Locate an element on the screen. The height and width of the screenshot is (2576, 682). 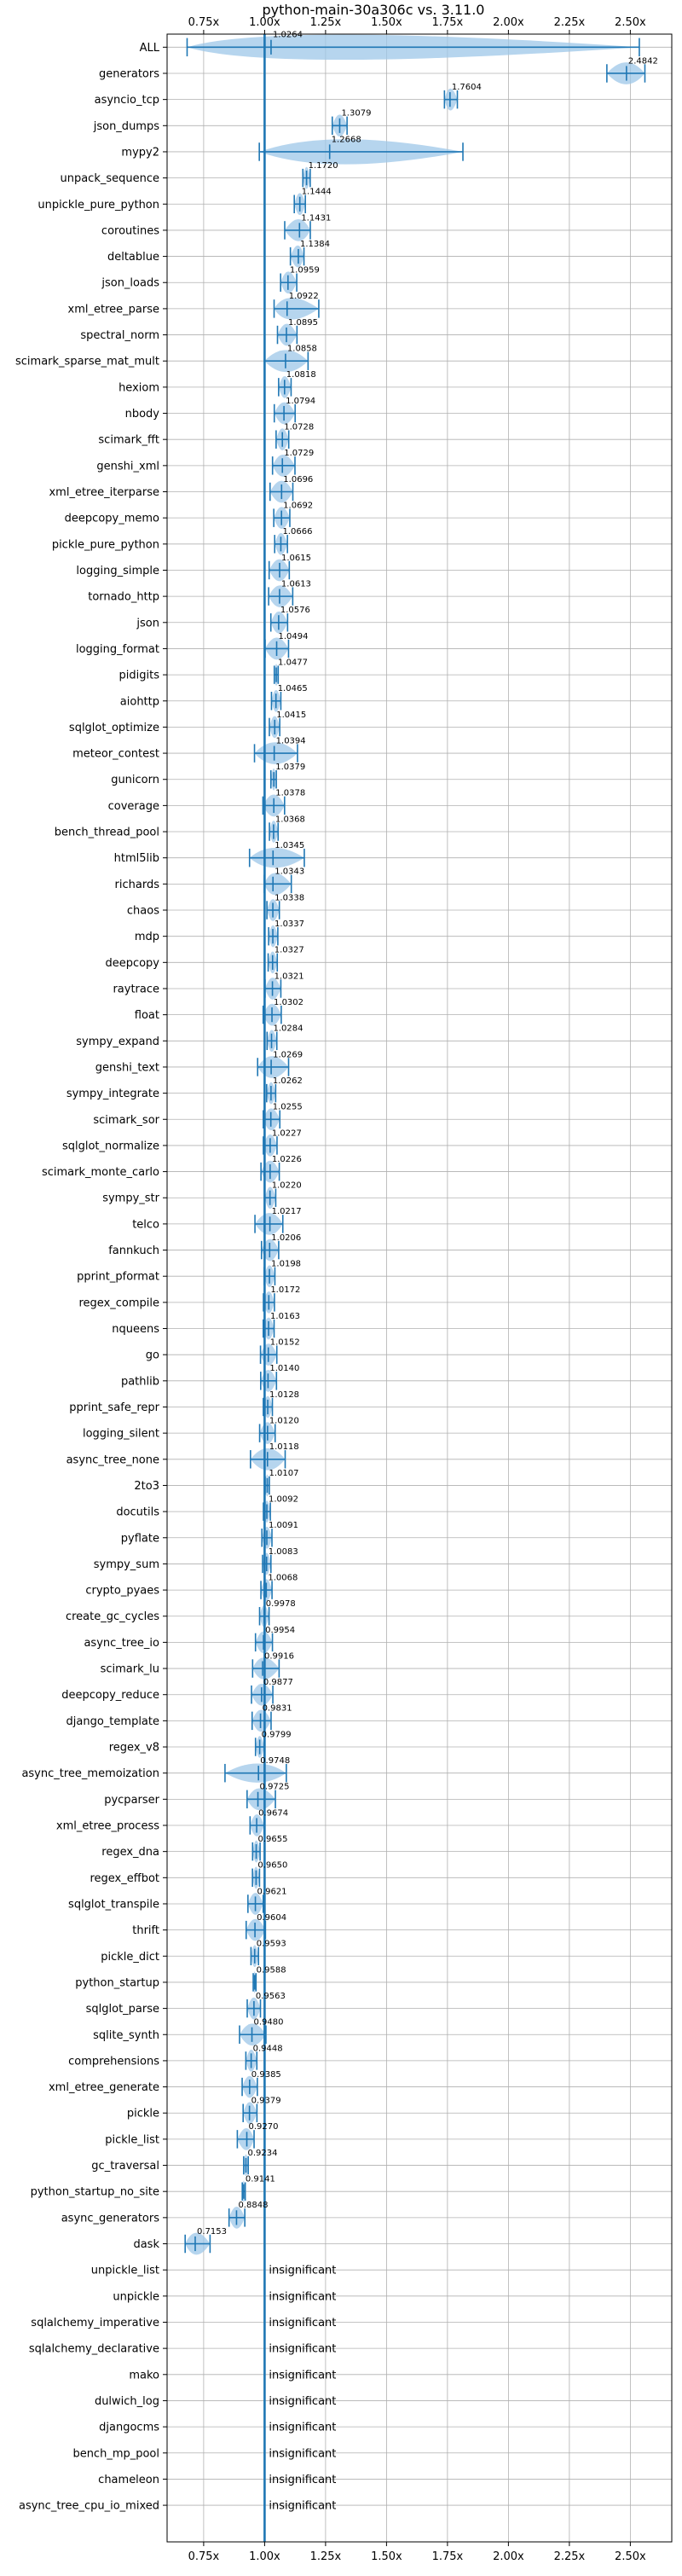
value-label: 0.9748 is located at coordinates (275, 1761).